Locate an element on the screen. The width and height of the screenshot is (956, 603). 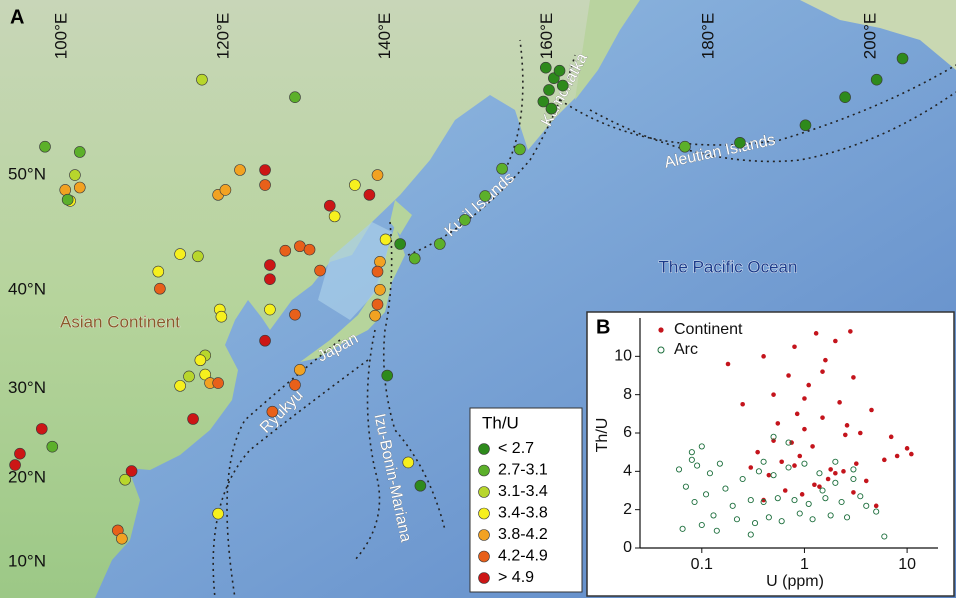
legend-label: > 4.9 is located at coordinates (516, 577).